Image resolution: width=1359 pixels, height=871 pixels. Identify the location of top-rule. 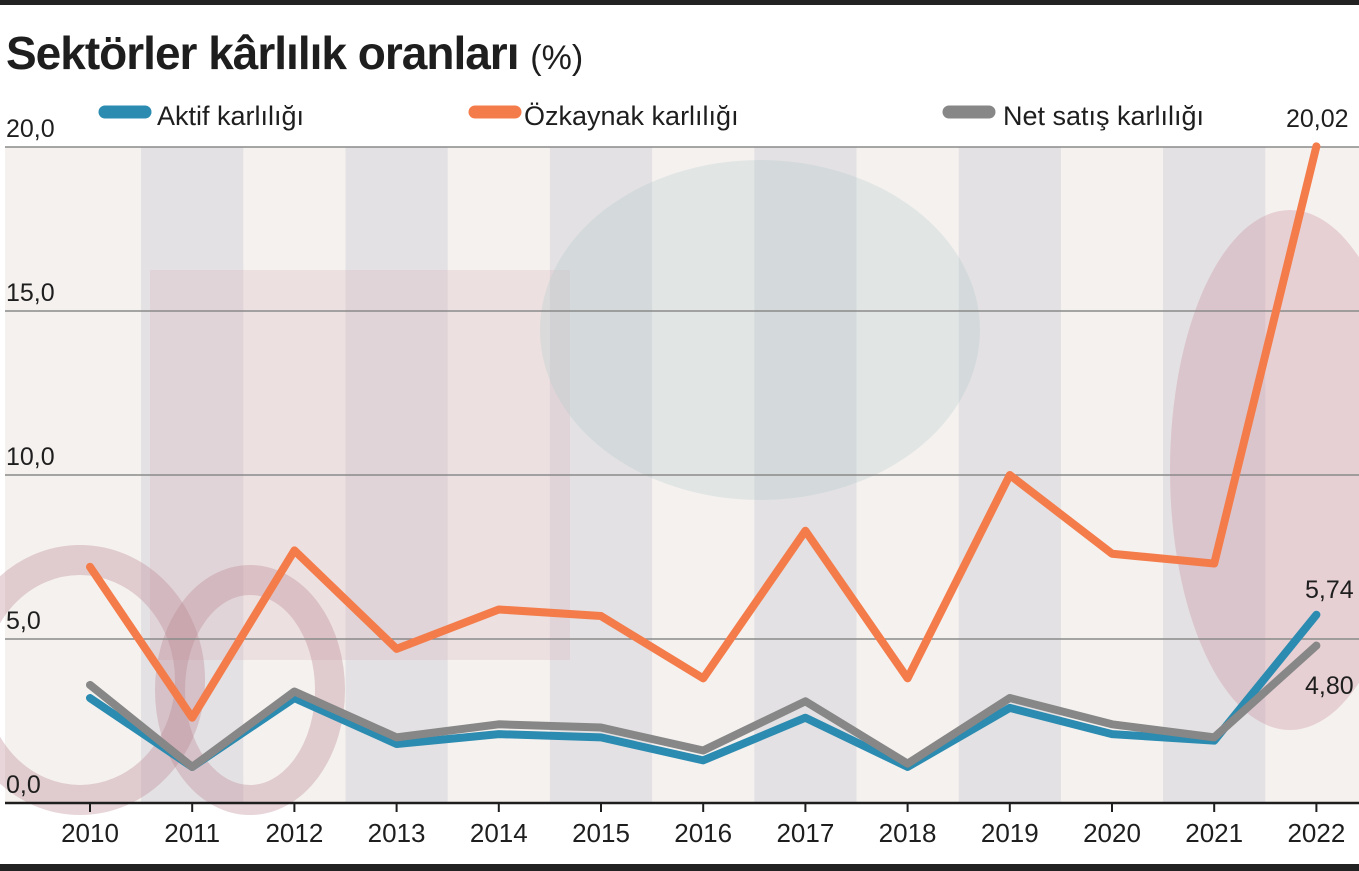
(679, 2).